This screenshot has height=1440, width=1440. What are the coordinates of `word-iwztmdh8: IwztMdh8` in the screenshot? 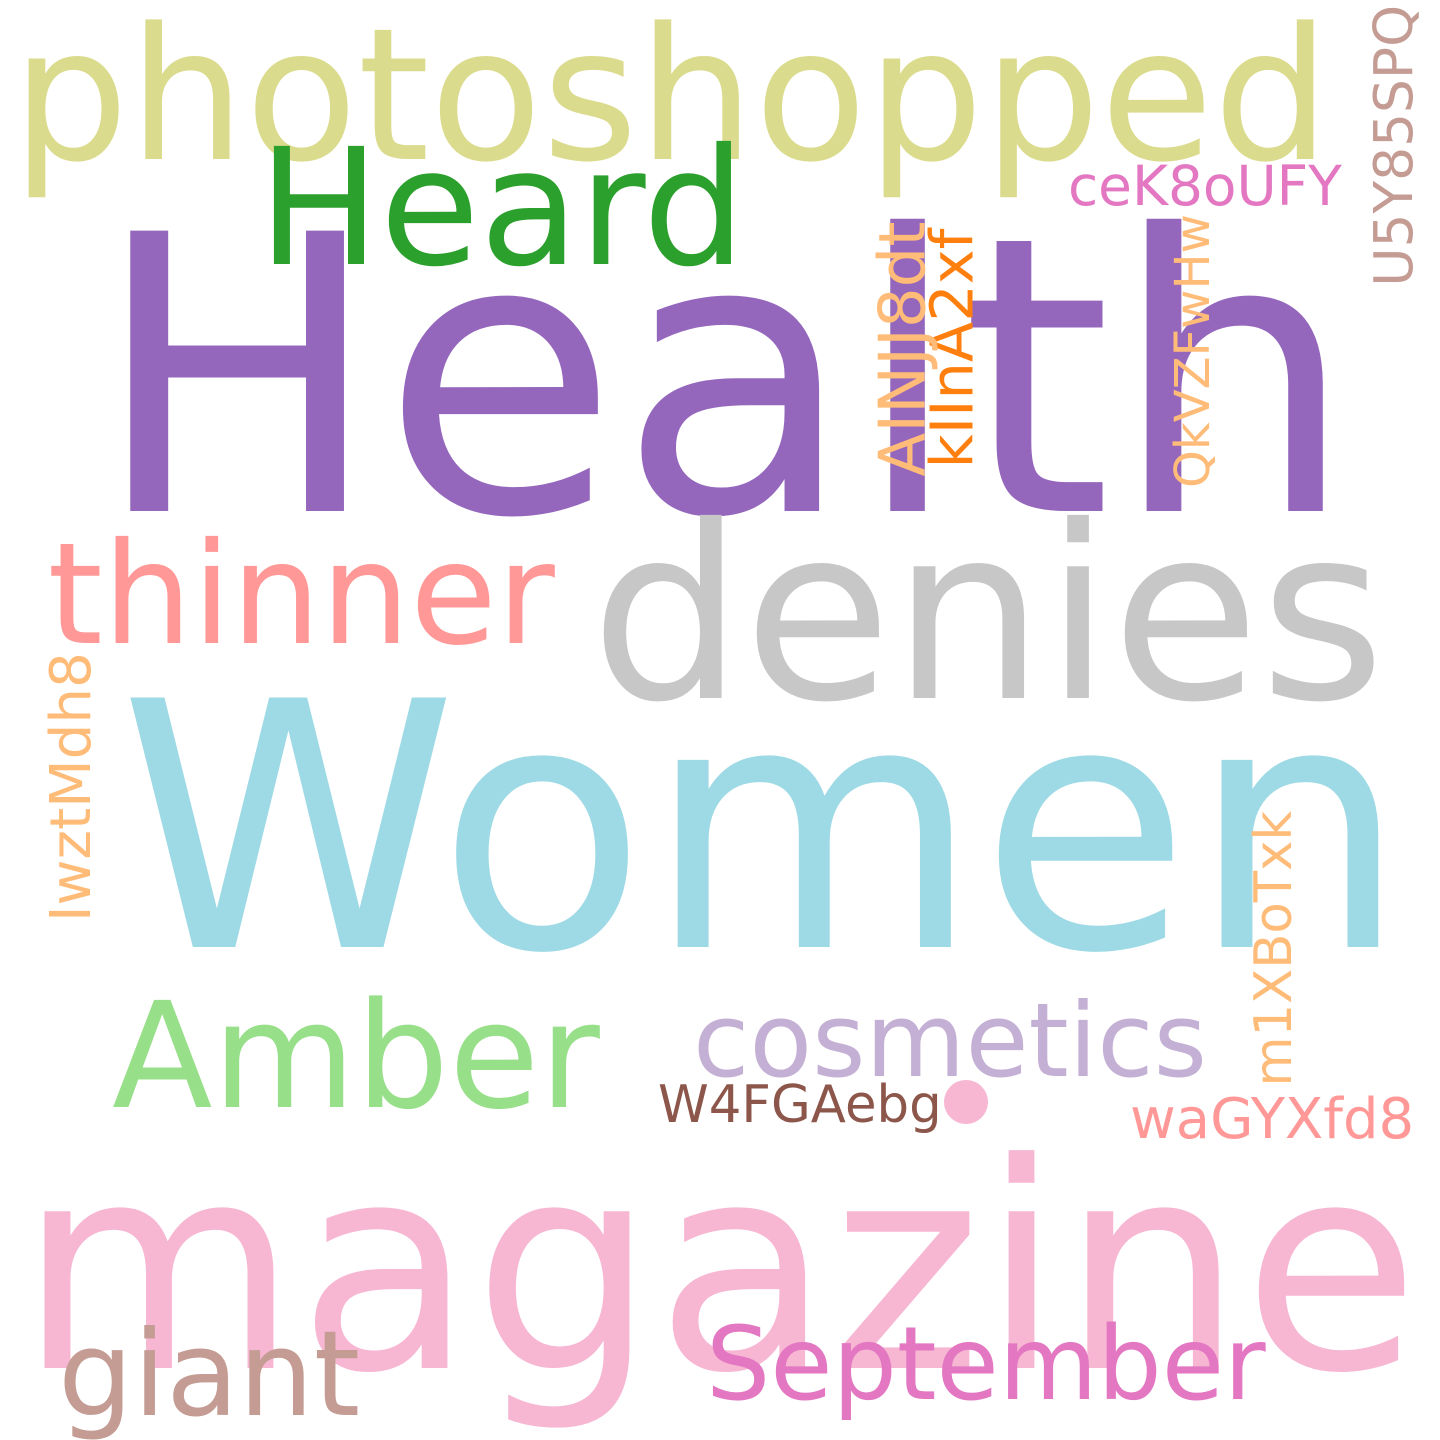 It's located at (71, 787).